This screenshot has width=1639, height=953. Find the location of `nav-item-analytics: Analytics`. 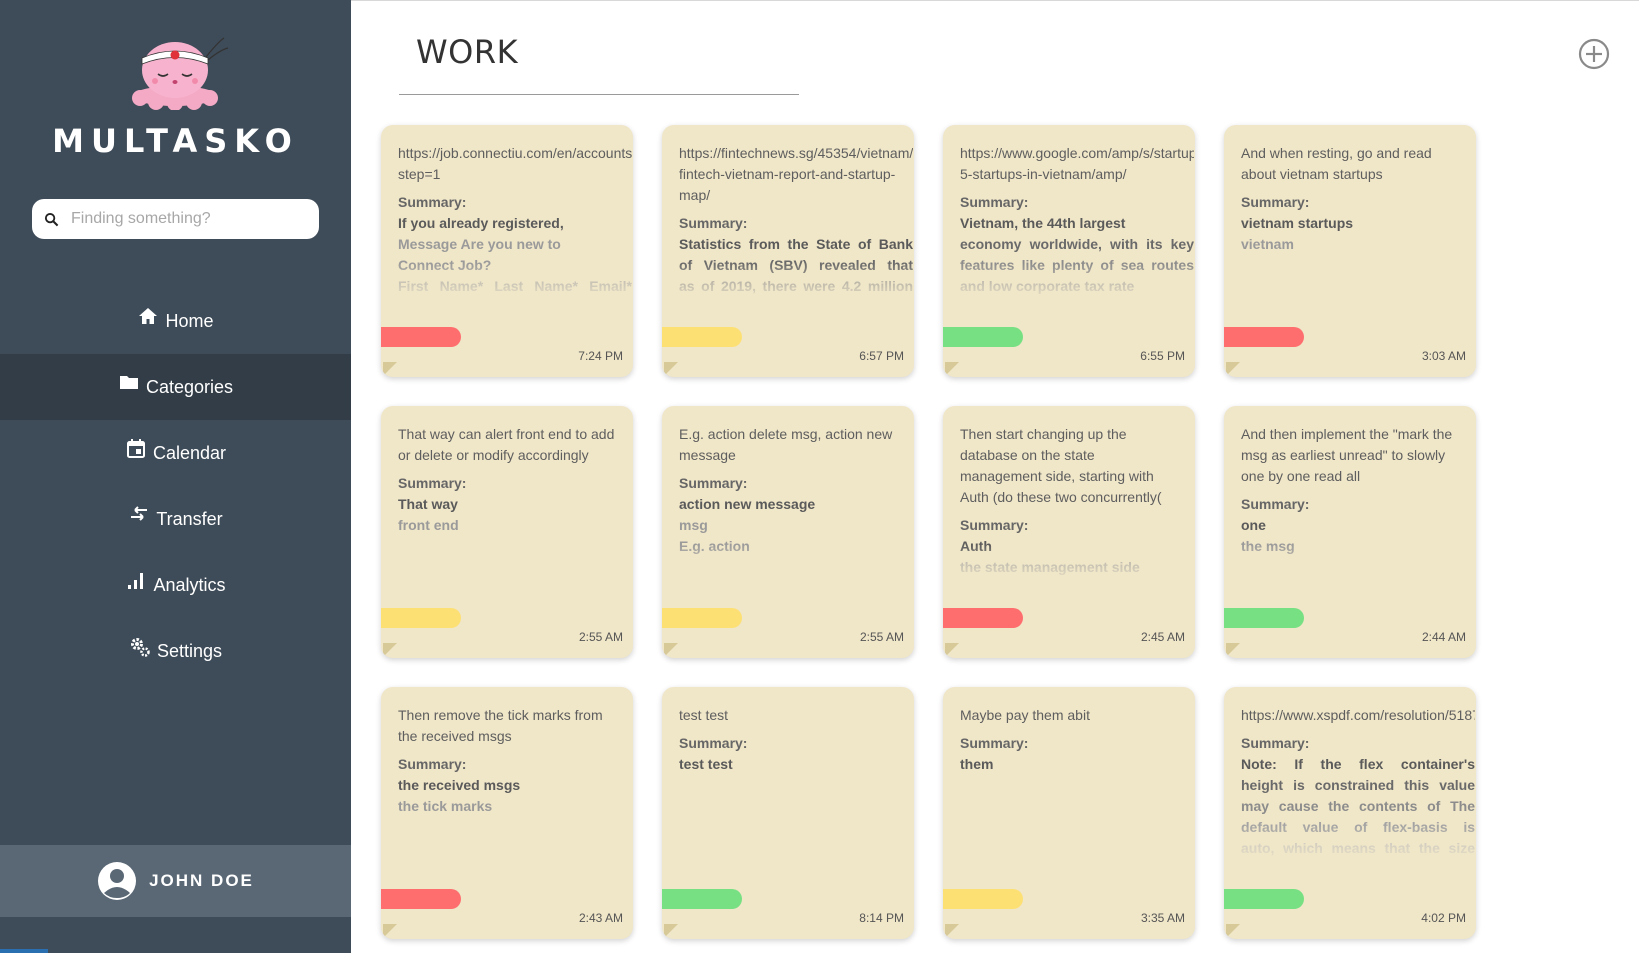

nav-item-analytics: Analytics is located at coordinates (175, 585).